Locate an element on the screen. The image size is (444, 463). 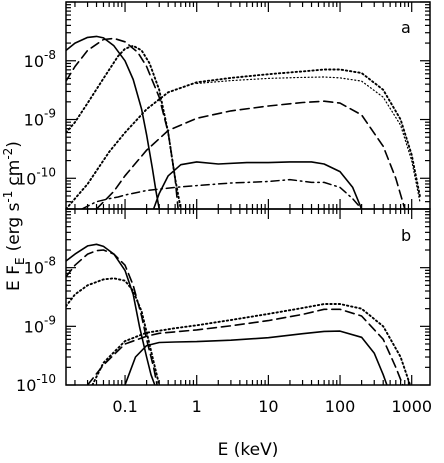
x-tick-label: 1000 is located at coordinates (411, 406).